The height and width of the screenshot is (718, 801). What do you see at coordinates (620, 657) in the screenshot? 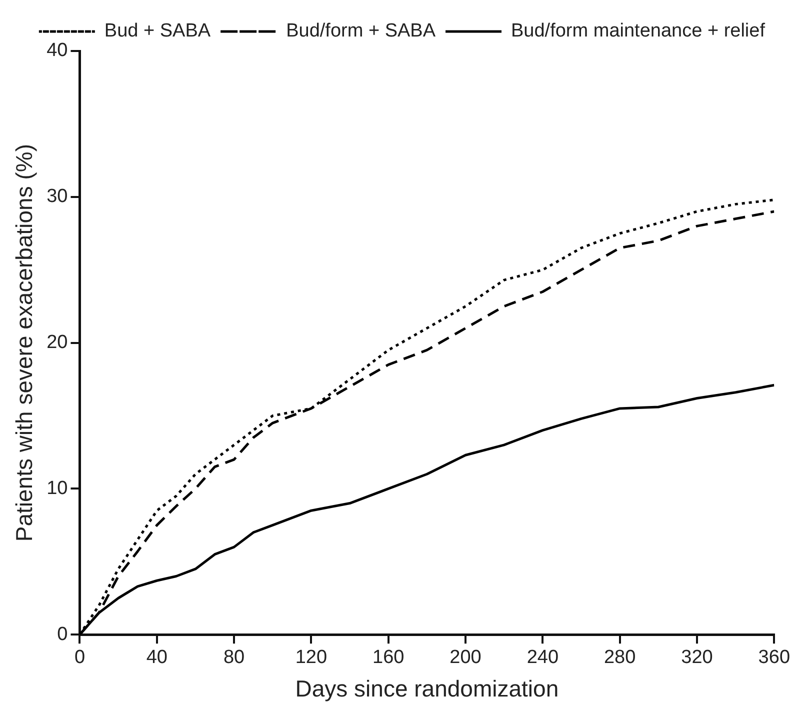
I see `x-tick-label: 280` at bounding box center [620, 657].